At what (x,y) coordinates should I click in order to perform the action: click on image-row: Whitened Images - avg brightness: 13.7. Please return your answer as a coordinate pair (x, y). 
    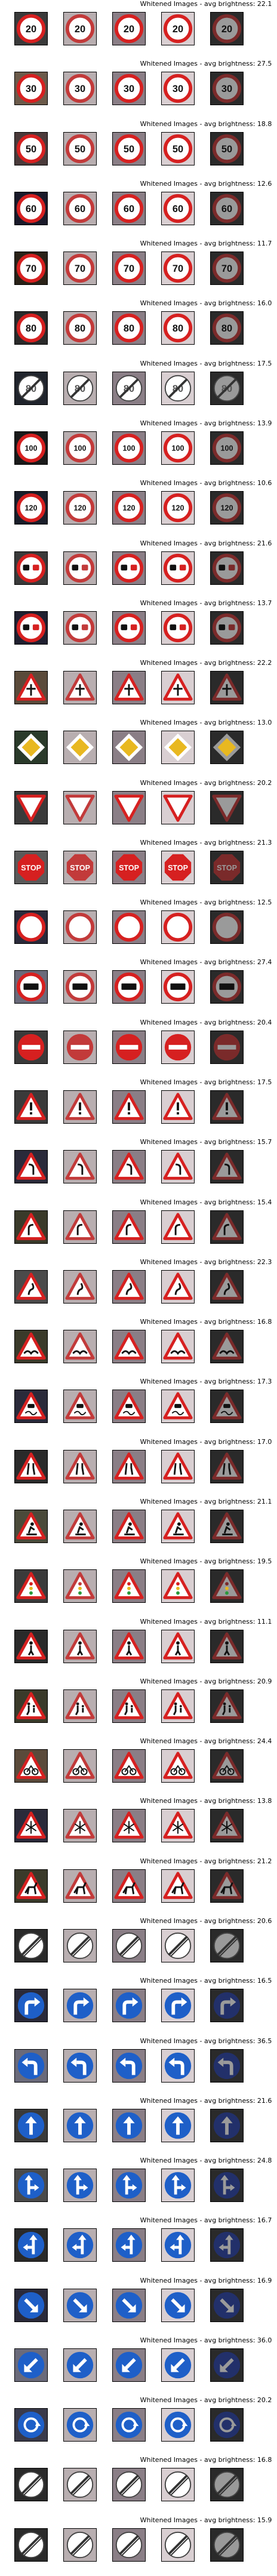
    Looking at the image, I should click on (138, 629).